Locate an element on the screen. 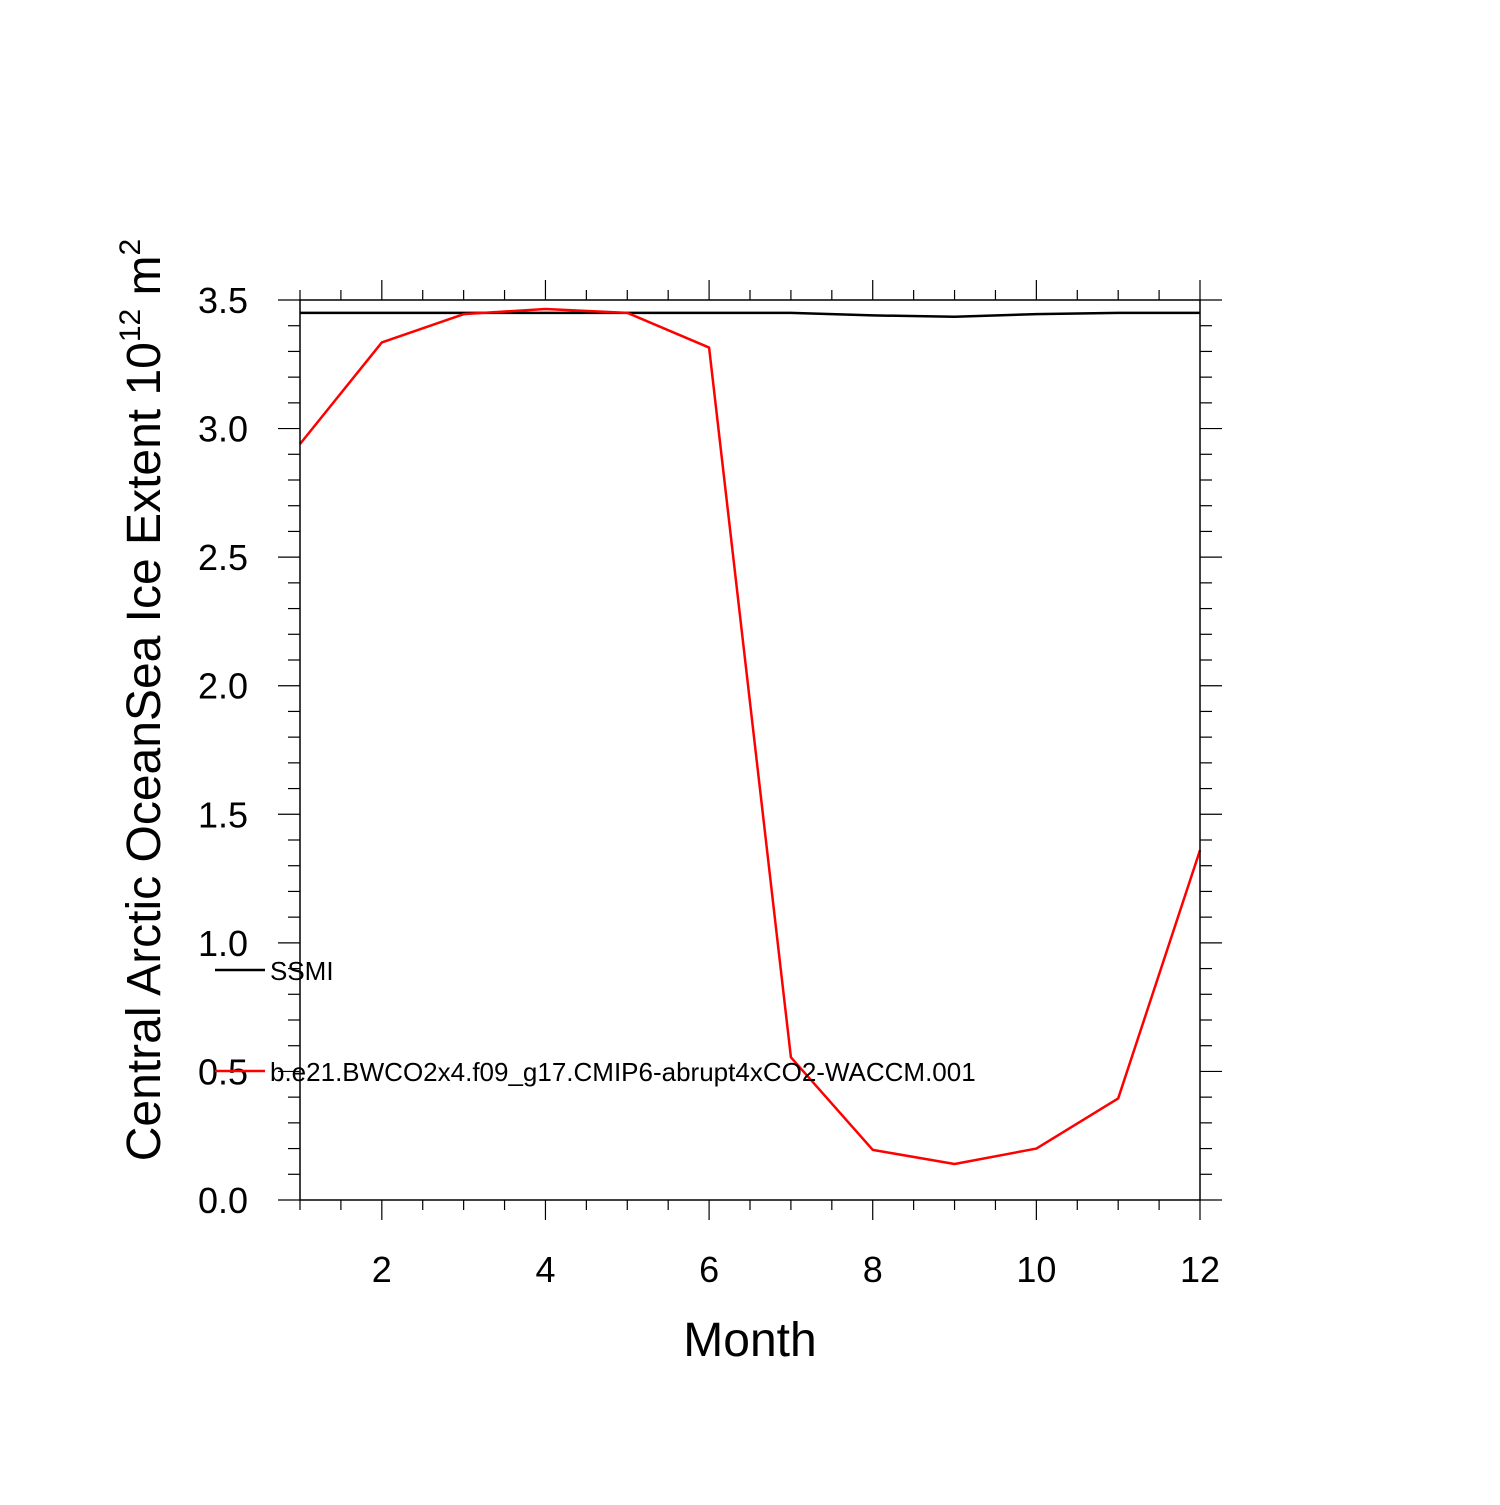  legend-label: SSMI is located at coordinates (302, 971).